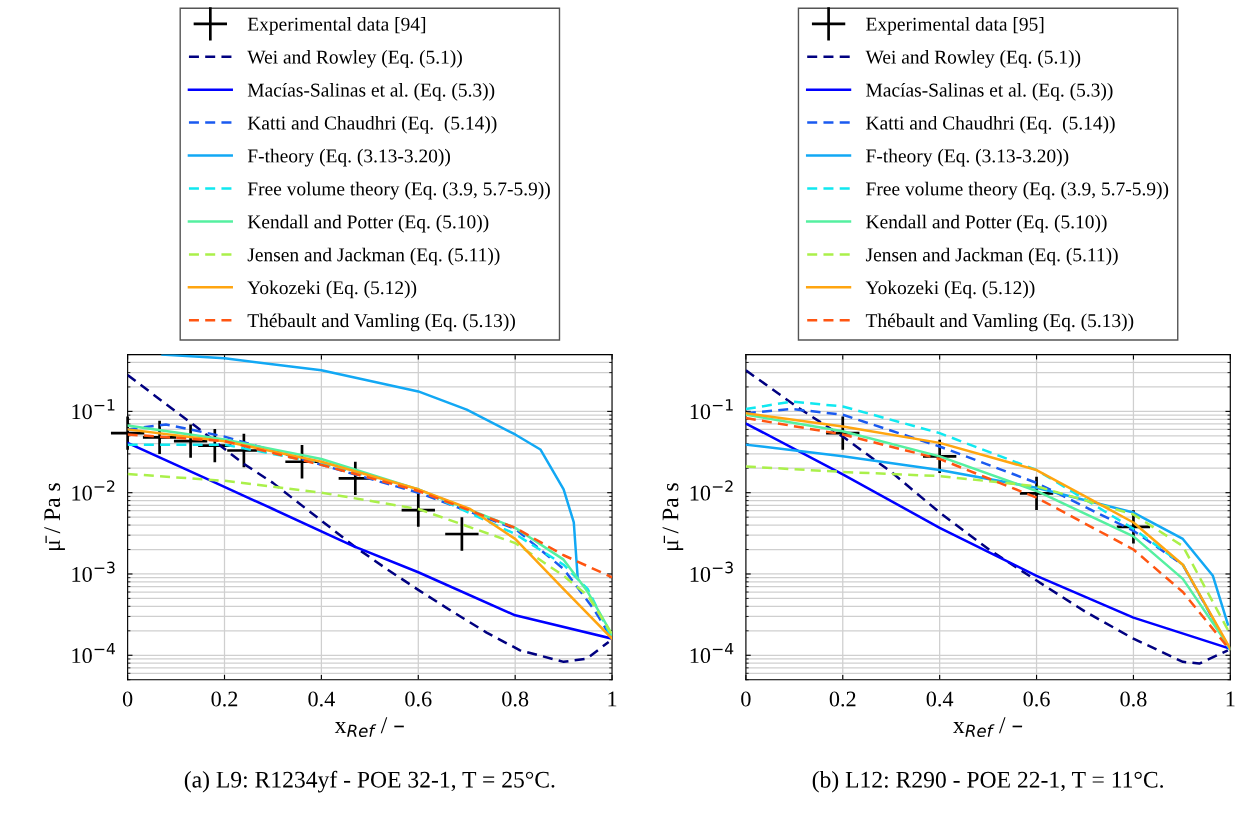  Describe the element at coordinates (336, 26) in the screenshot. I see `legend-label: Experimental data [94]` at that location.